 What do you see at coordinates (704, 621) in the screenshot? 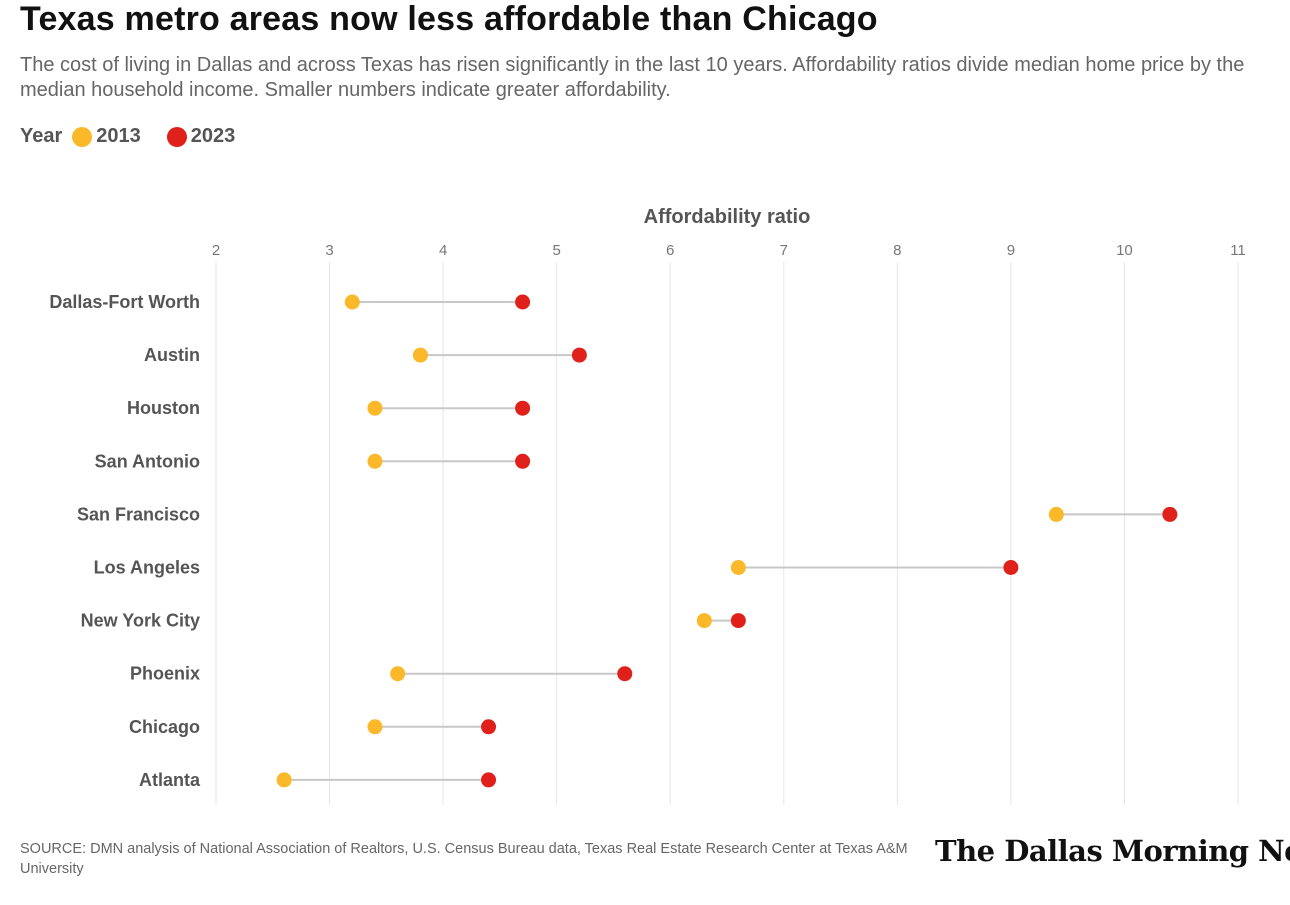
I see `point-2013-new-york-city` at bounding box center [704, 621].